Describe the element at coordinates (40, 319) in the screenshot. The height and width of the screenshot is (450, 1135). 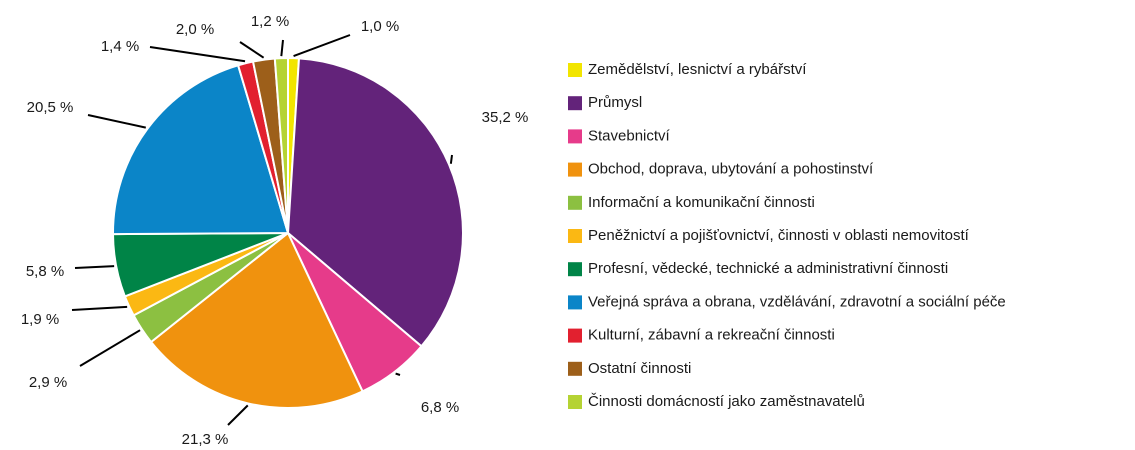
I see `value-label: 1,9 %` at that location.